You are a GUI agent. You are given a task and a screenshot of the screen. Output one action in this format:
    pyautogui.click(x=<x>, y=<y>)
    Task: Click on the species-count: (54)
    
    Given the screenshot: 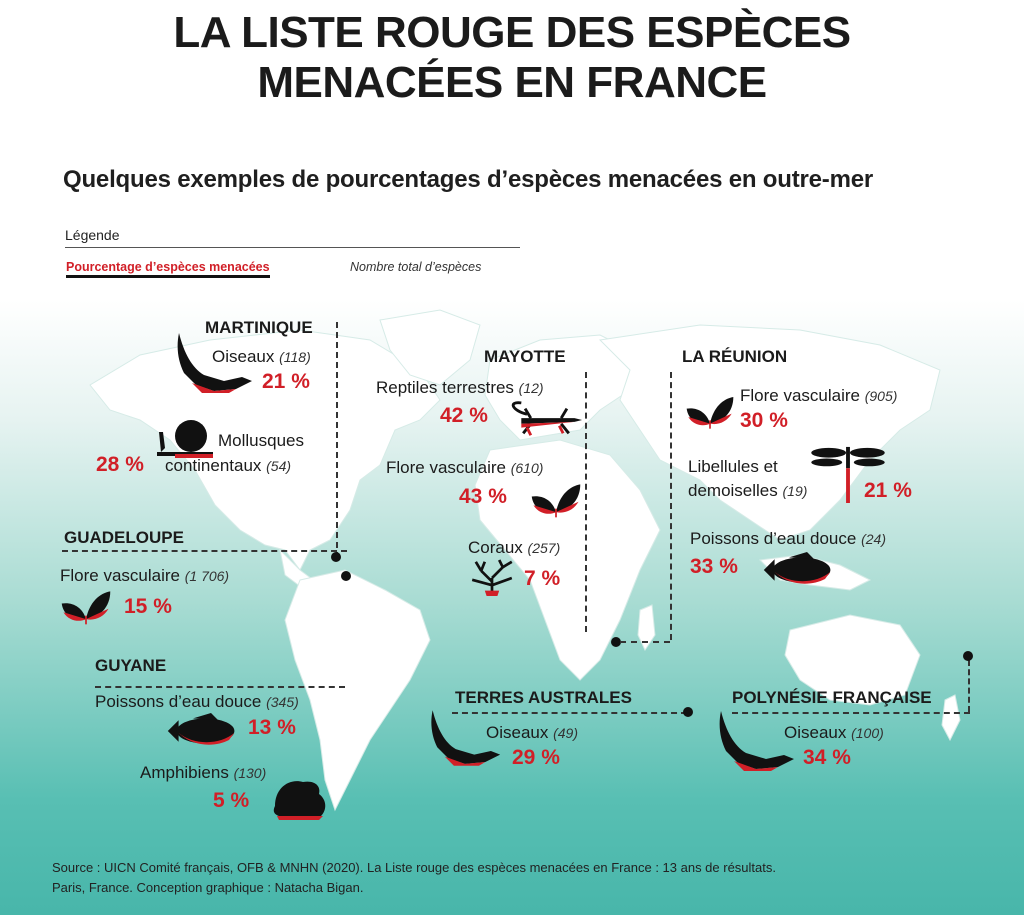 What is the action you would take?
    pyautogui.click(x=279, y=466)
    